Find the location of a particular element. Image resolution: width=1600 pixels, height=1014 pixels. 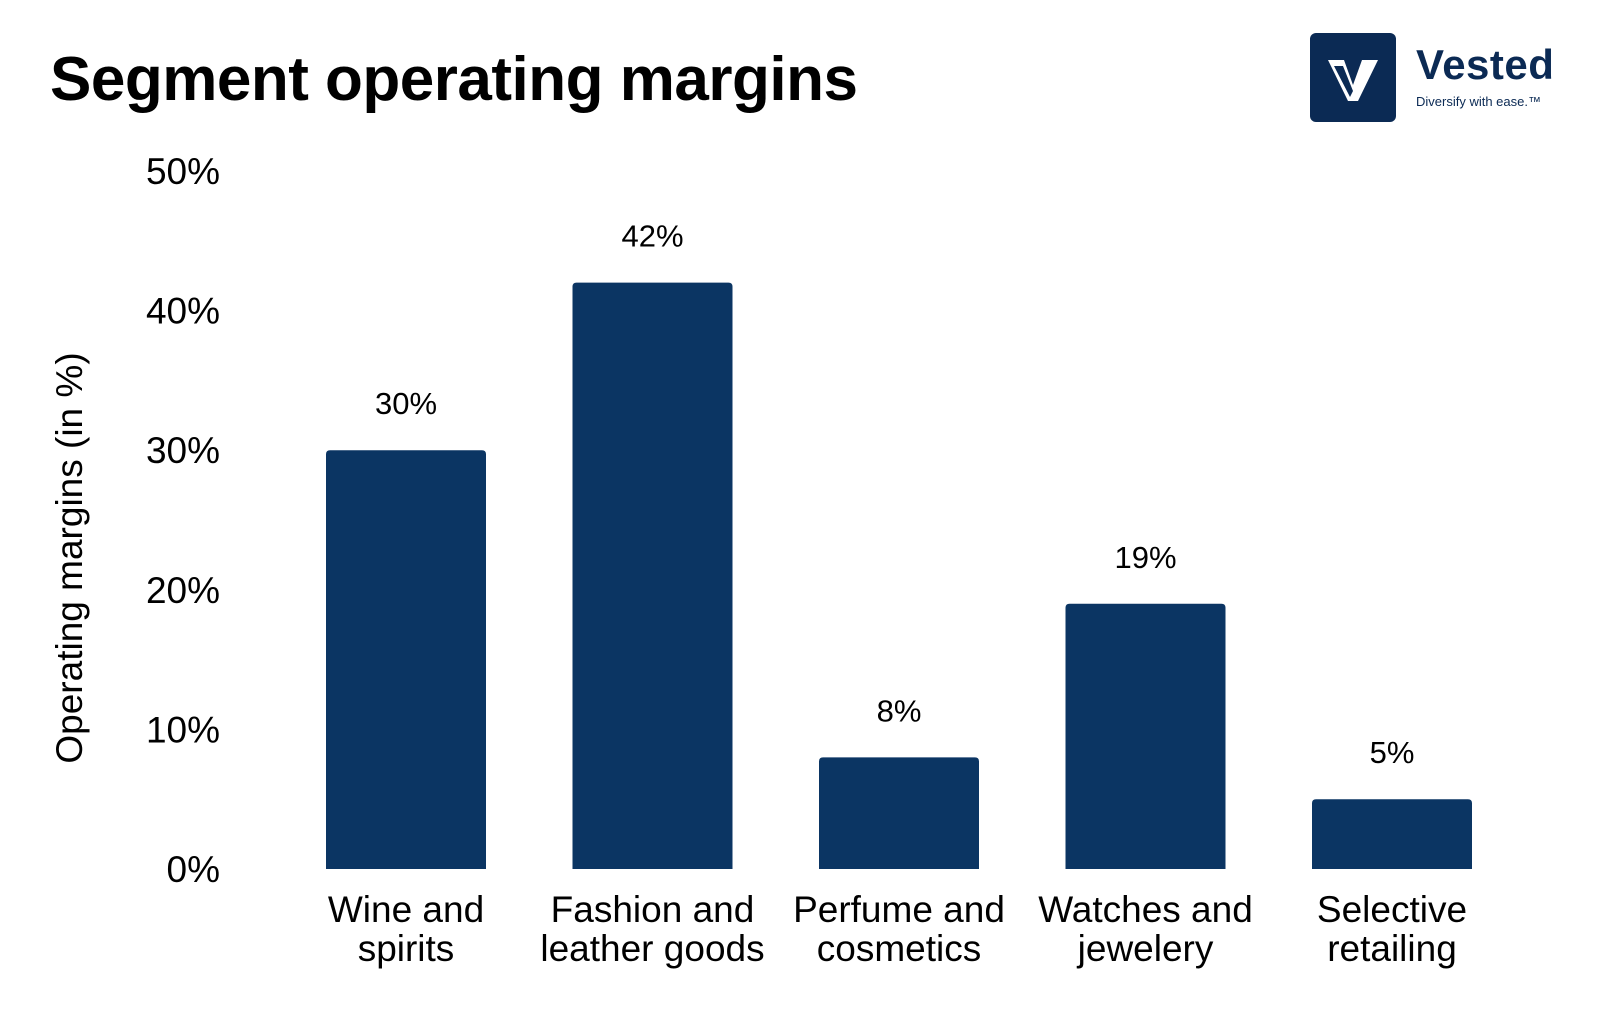

x-category-label: jewelery is located at coordinates (1145, 948).